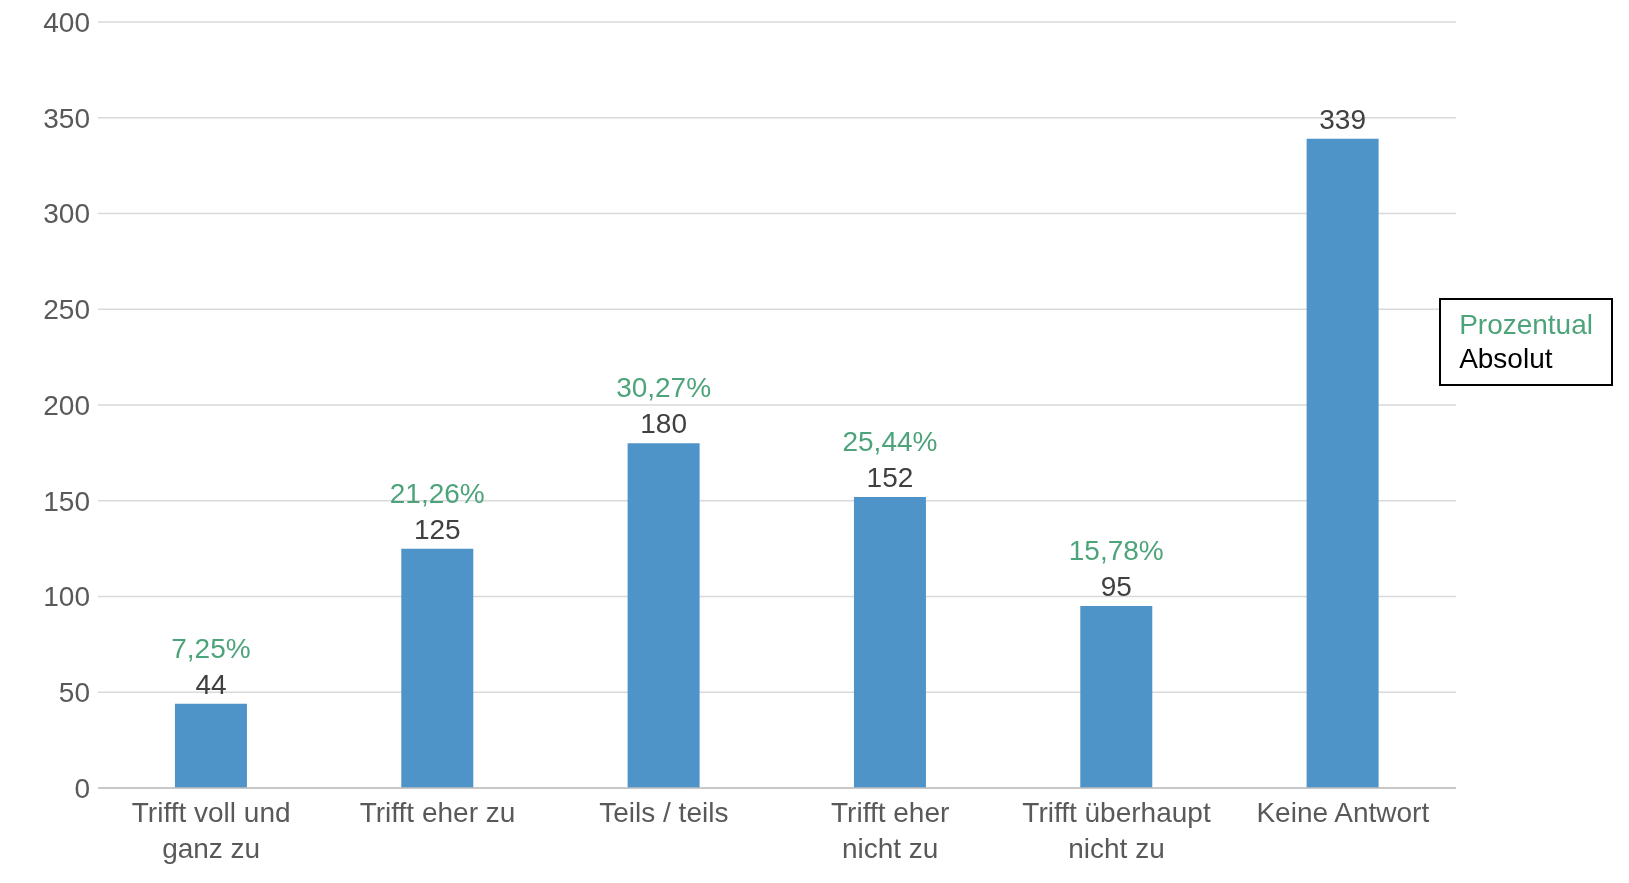 The height and width of the screenshot is (883, 1629). Describe the element at coordinates (1116, 587) in the screenshot. I see `data-label: 95` at that location.